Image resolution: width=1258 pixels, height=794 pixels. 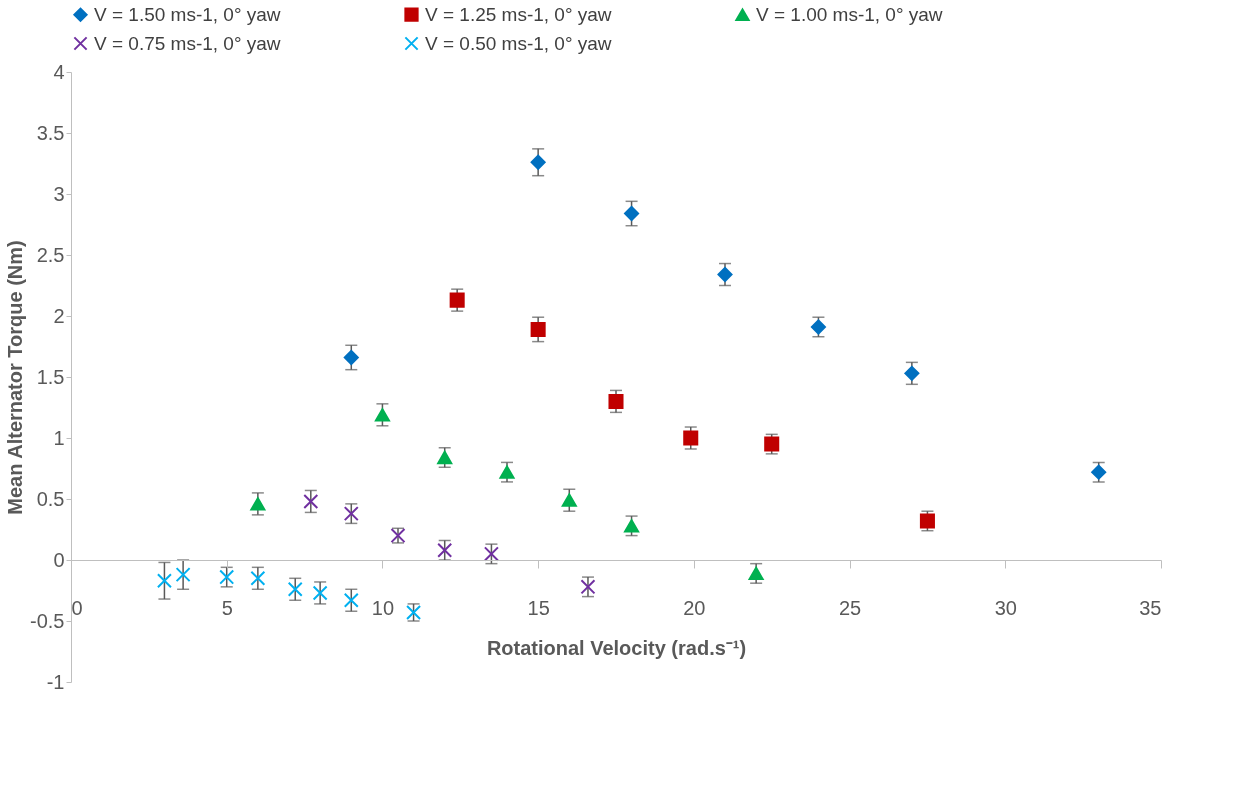 What do you see at coordinates (50, 498) in the screenshot?
I see `y-tick-label: 0.5` at bounding box center [50, 498].